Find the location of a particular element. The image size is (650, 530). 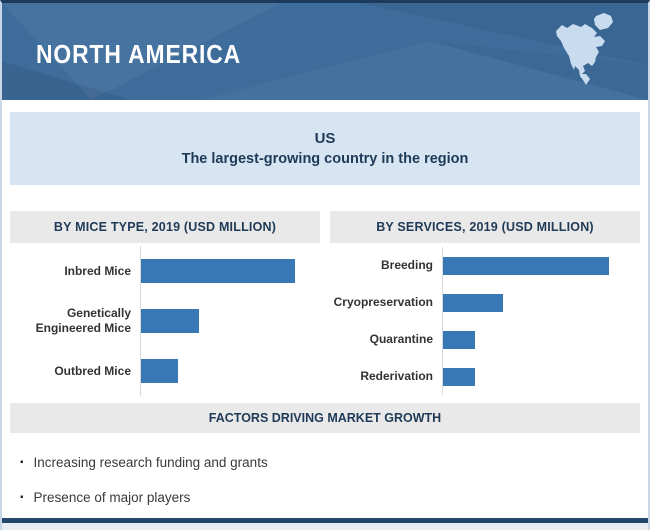

north-america-map-icon is located at coordinates (584, 49).